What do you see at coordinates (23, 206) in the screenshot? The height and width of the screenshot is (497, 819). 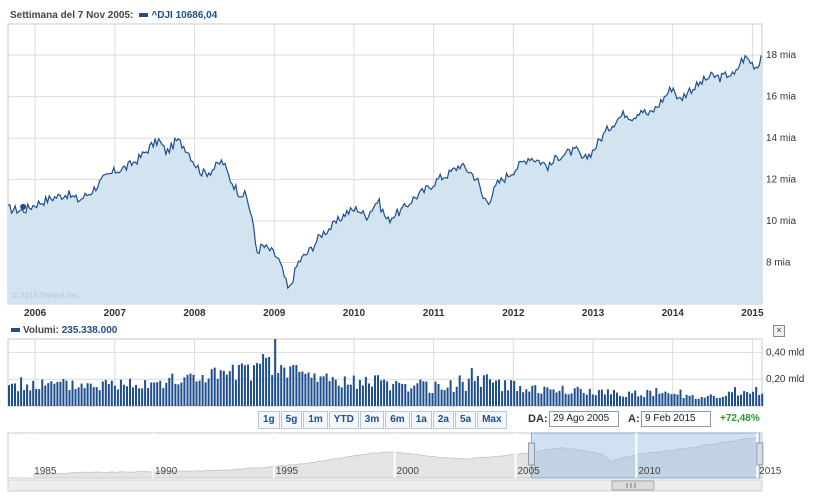 I see `hover-marker` at bounding box center [23, 206].